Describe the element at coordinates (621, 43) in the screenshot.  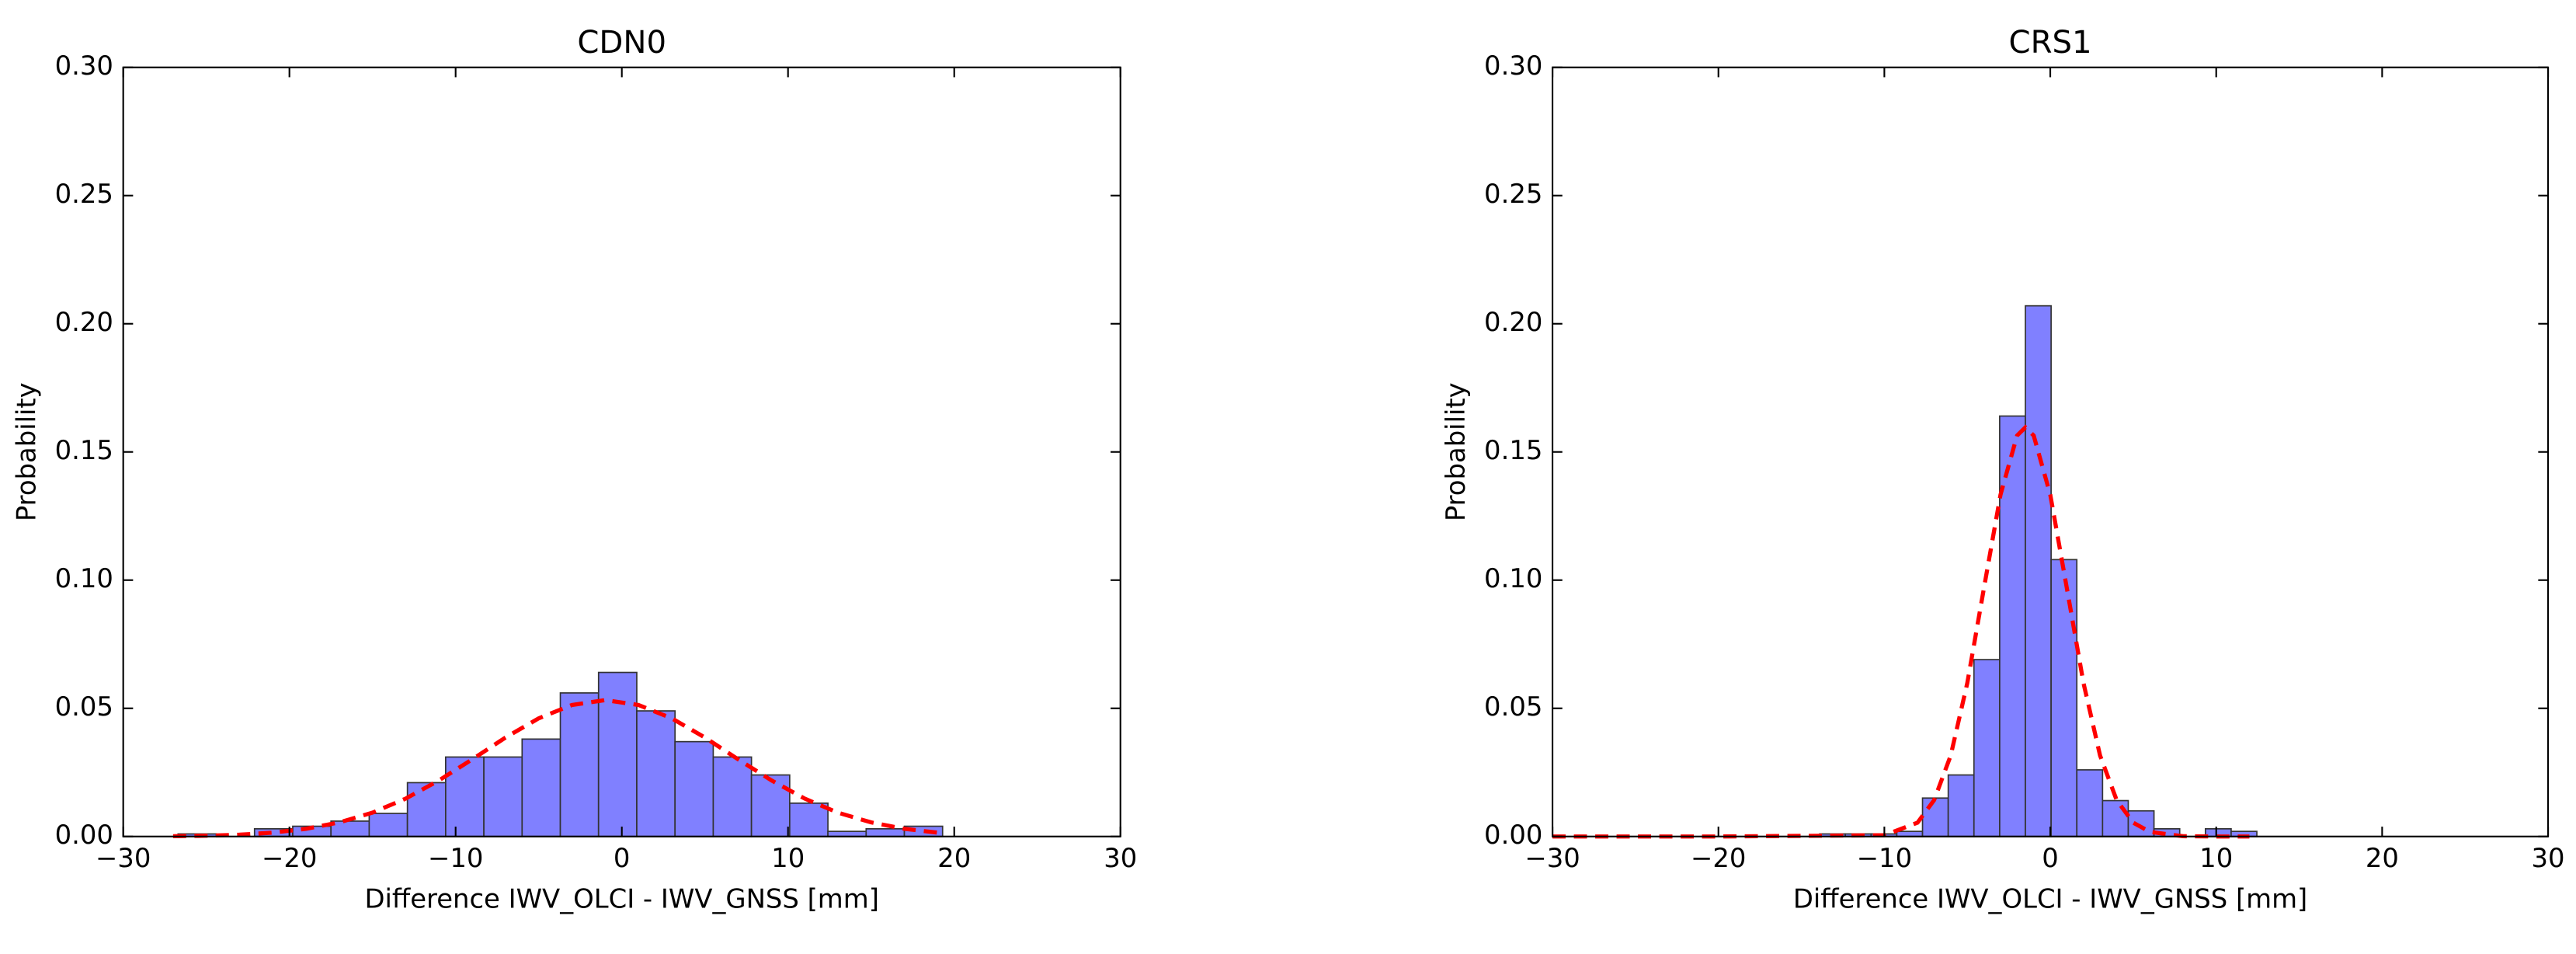
I see `chart-title: CDN0` at that location.